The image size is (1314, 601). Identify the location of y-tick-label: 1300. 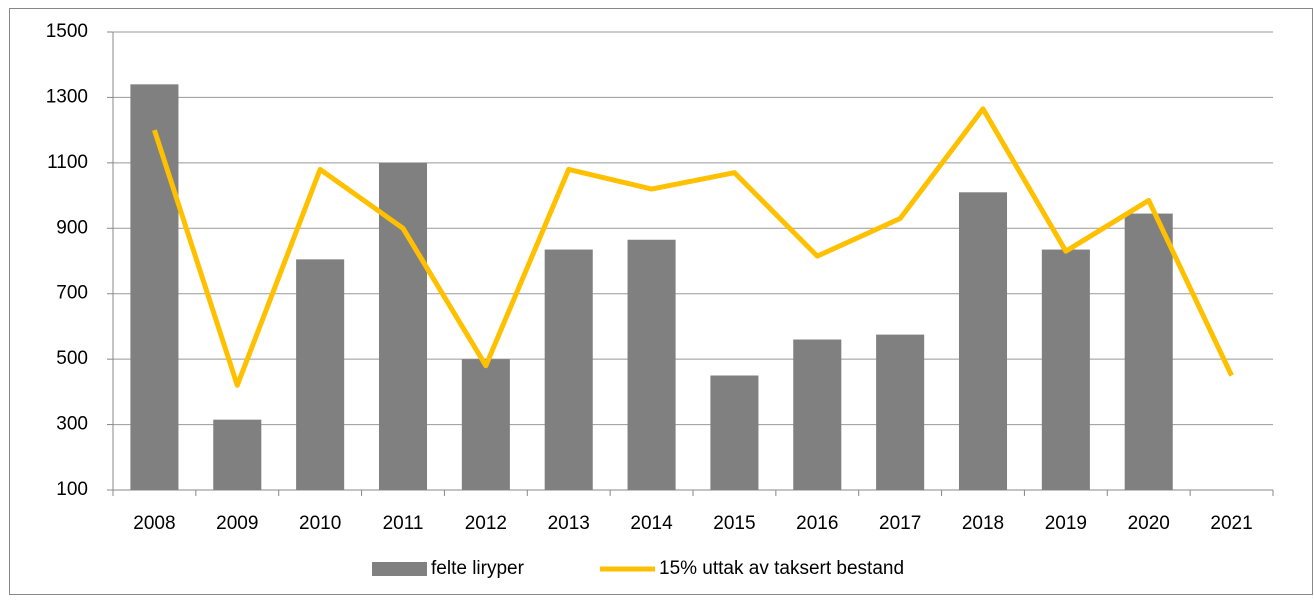
(67, 96).